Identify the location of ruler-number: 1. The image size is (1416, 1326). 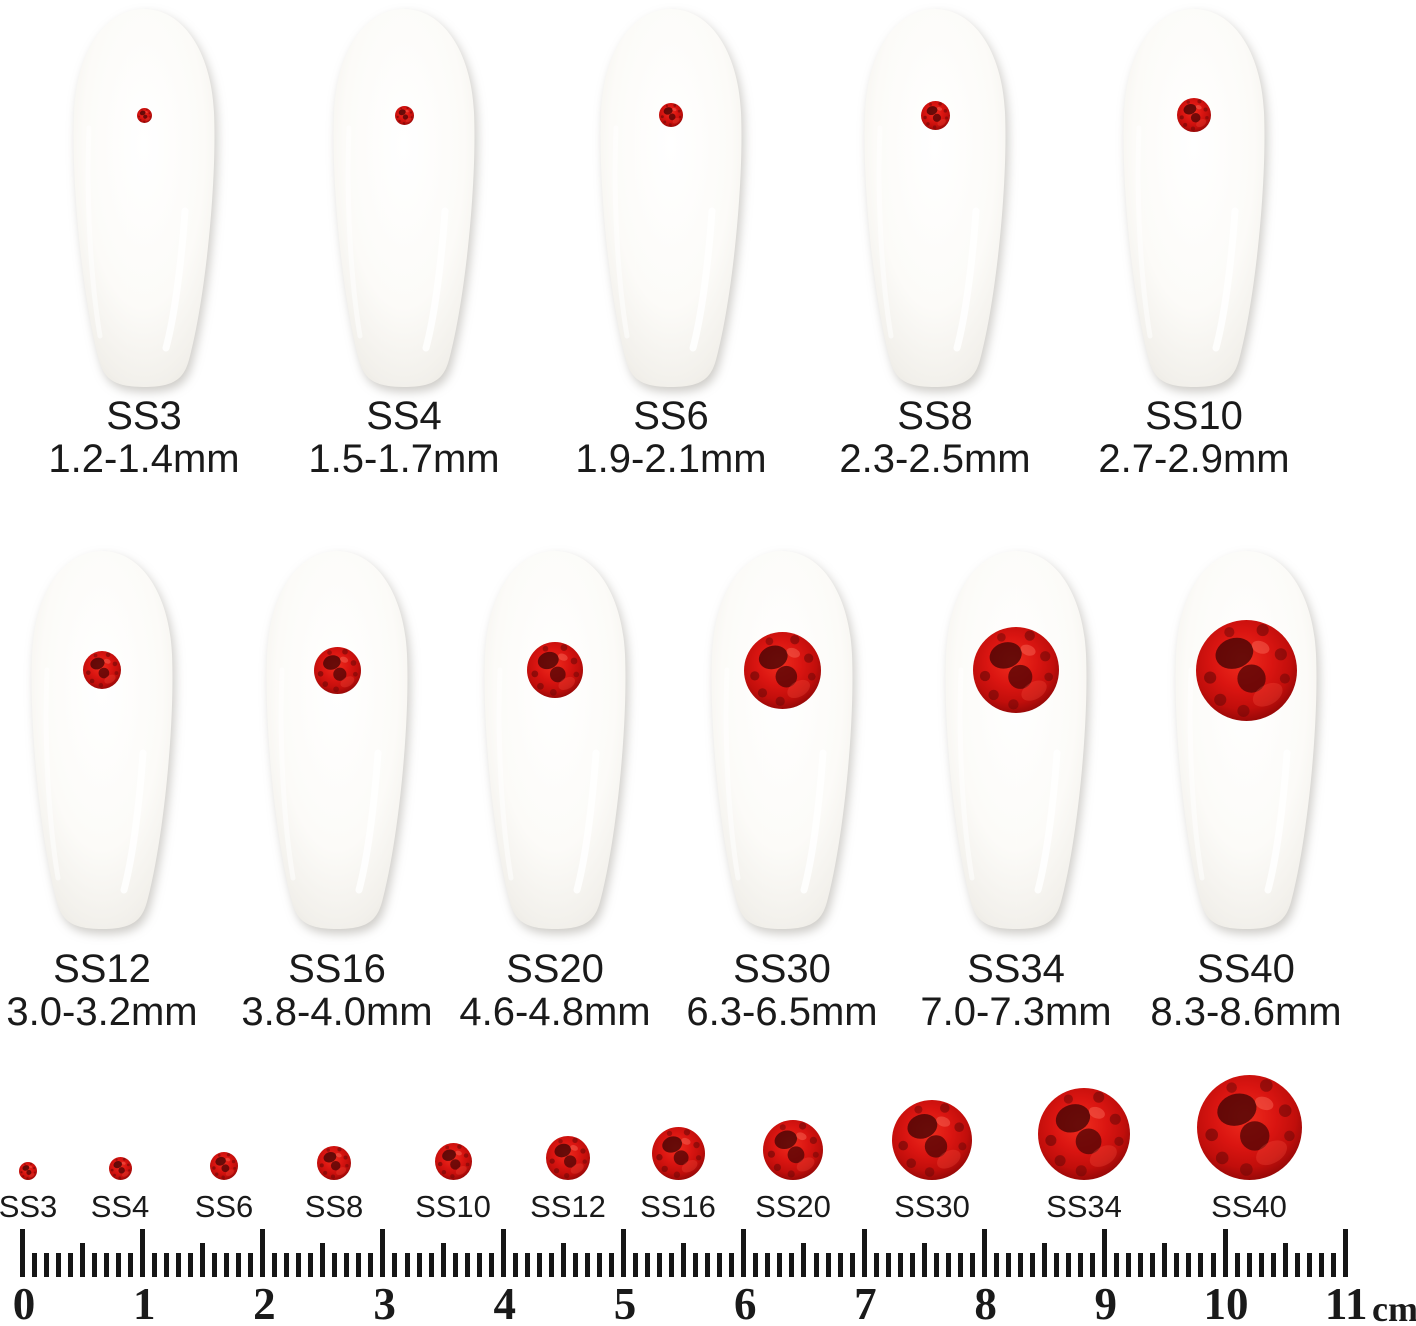
(144, 1302).